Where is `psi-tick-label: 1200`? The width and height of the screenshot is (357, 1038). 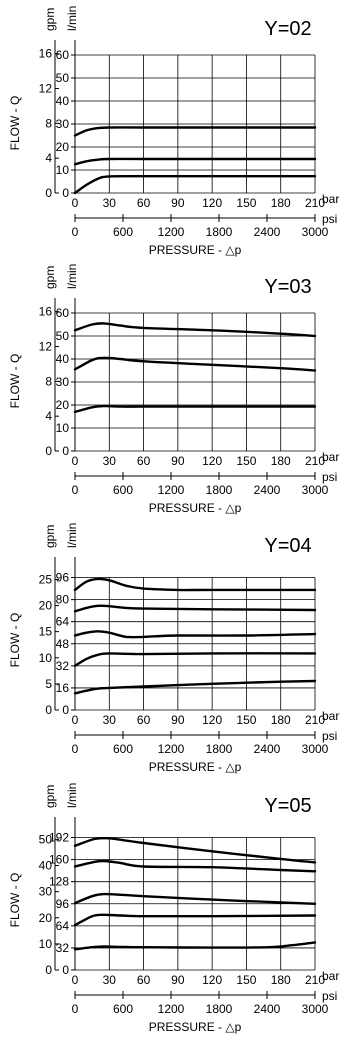 psi-tick-label: 1200 is located at coordinates (171, 749).